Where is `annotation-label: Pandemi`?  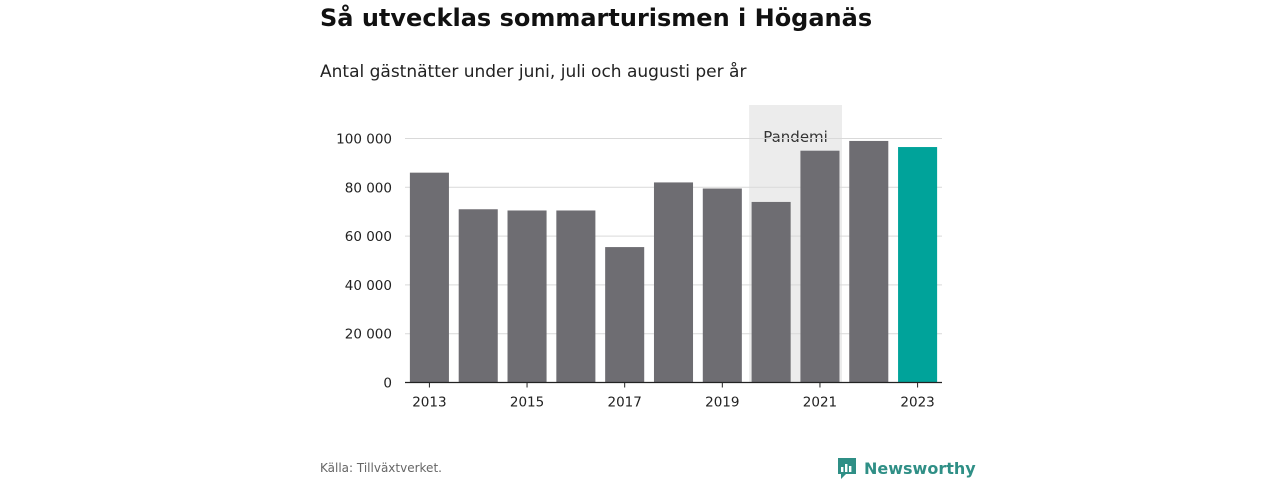
annotation-label: Pandemi is located at coordinates (795, 137).